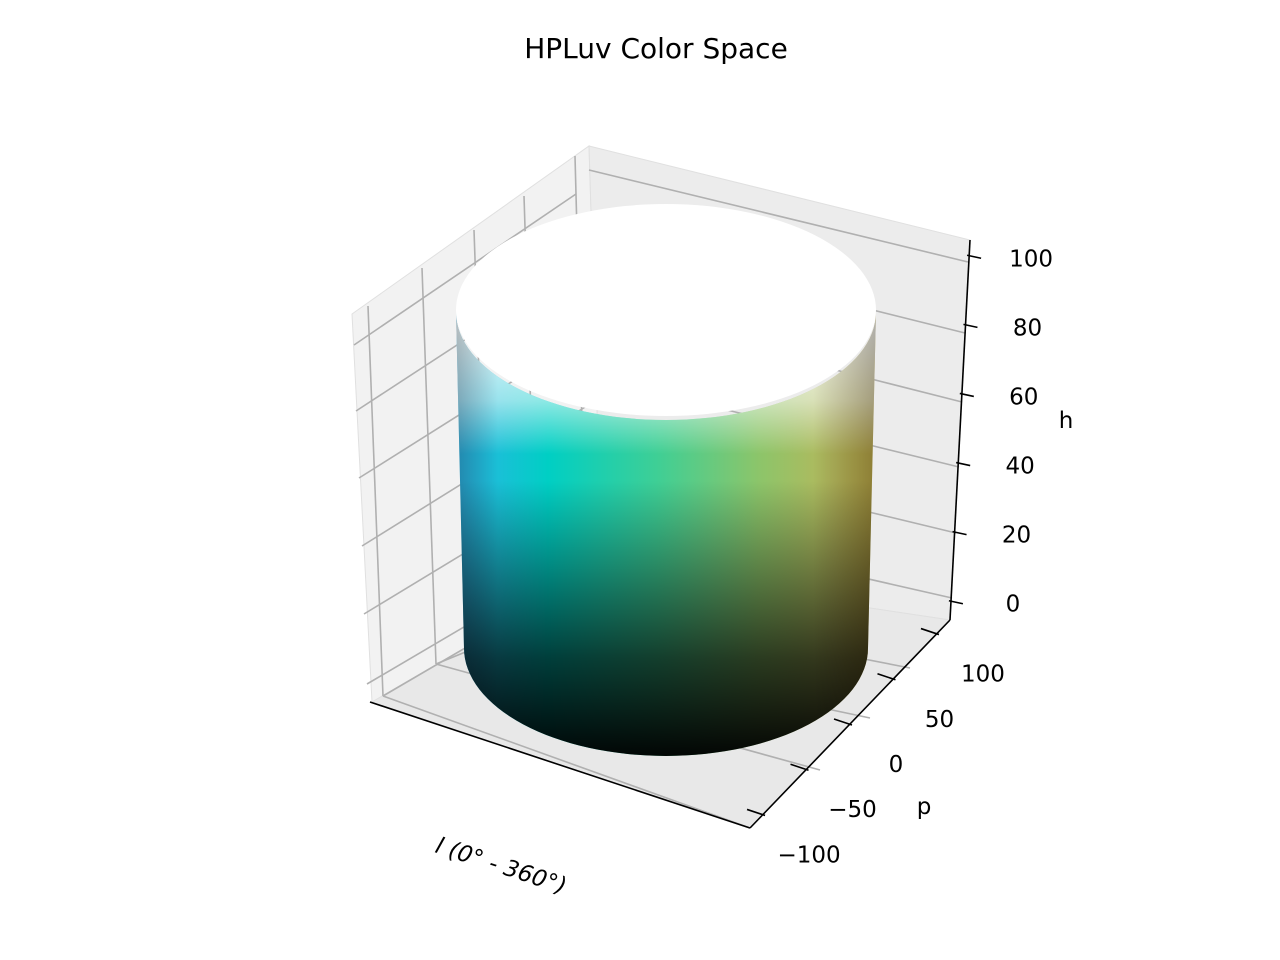  I want to click on z-axis-ticks: 0 20 40 60 80 100, so click(1000, 432).